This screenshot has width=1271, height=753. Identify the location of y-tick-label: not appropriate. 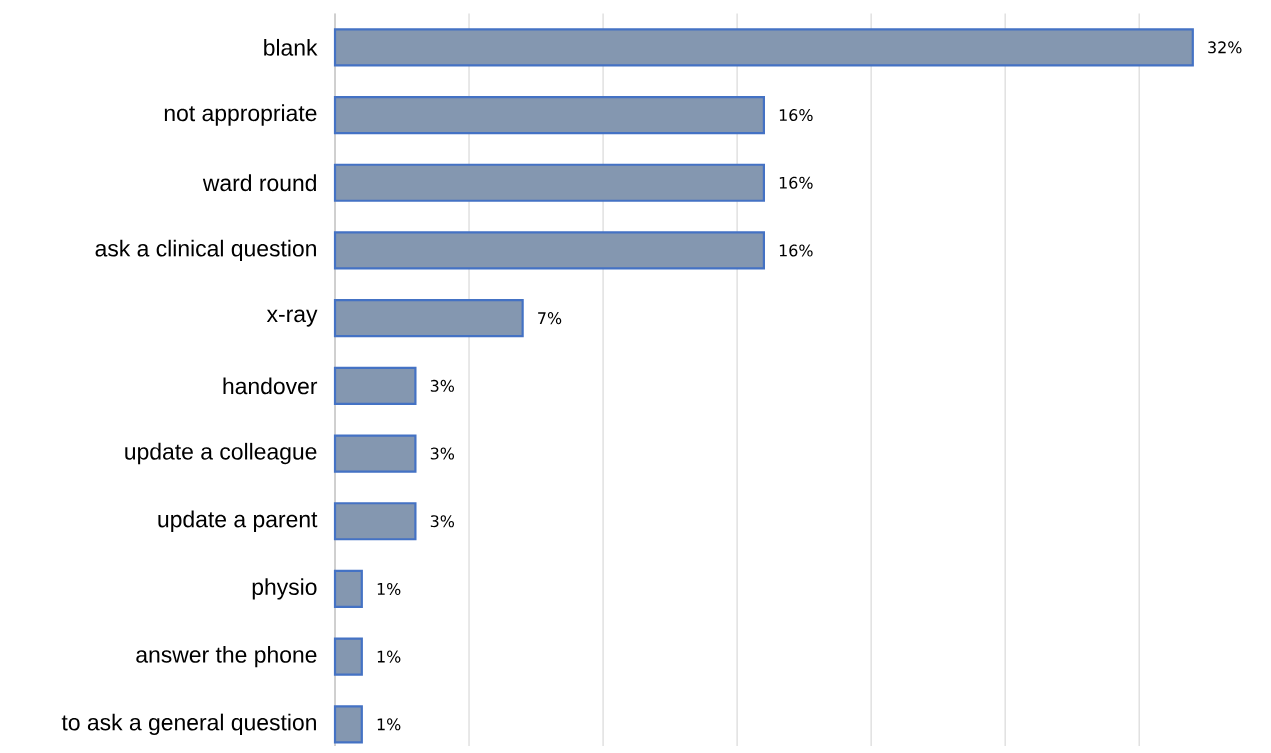
(240, 115).